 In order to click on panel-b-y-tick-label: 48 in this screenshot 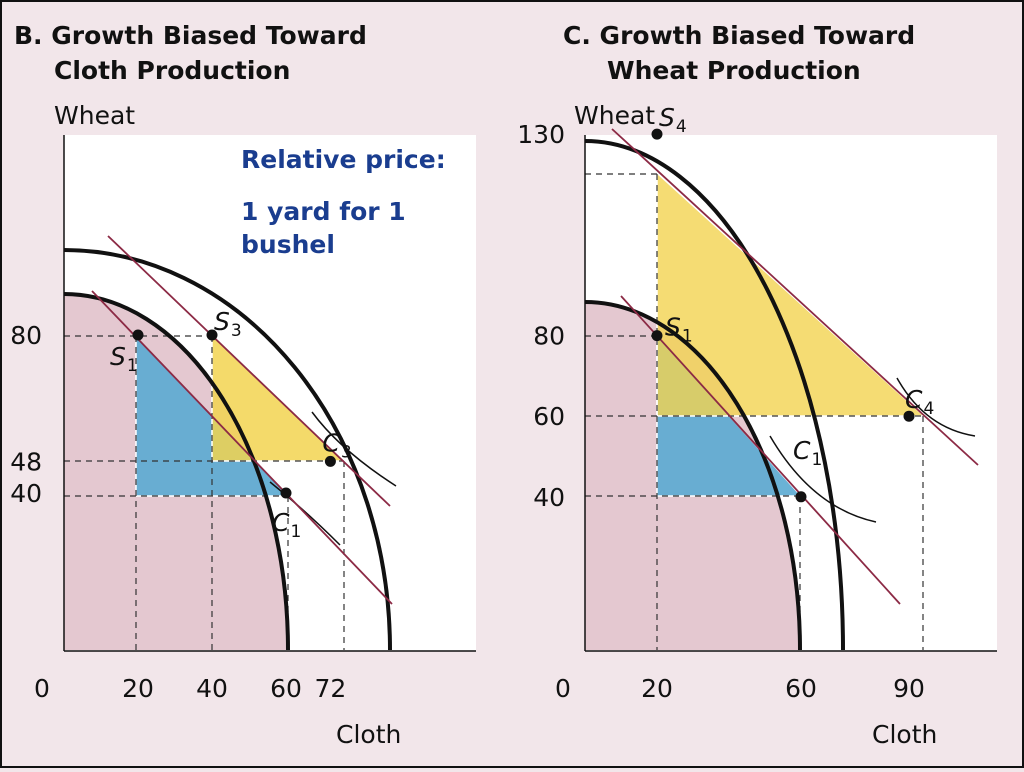, I will do `click(26, 461)`.